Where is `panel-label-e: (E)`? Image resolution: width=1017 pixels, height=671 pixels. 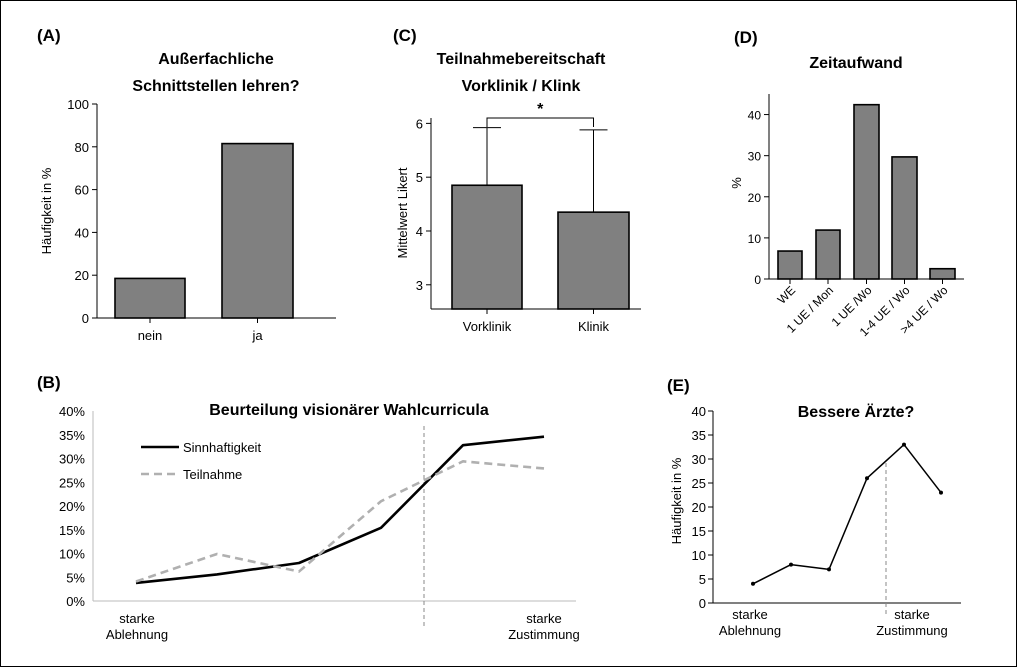
panel-label-e: (E) is located at coordinates (678, 385).